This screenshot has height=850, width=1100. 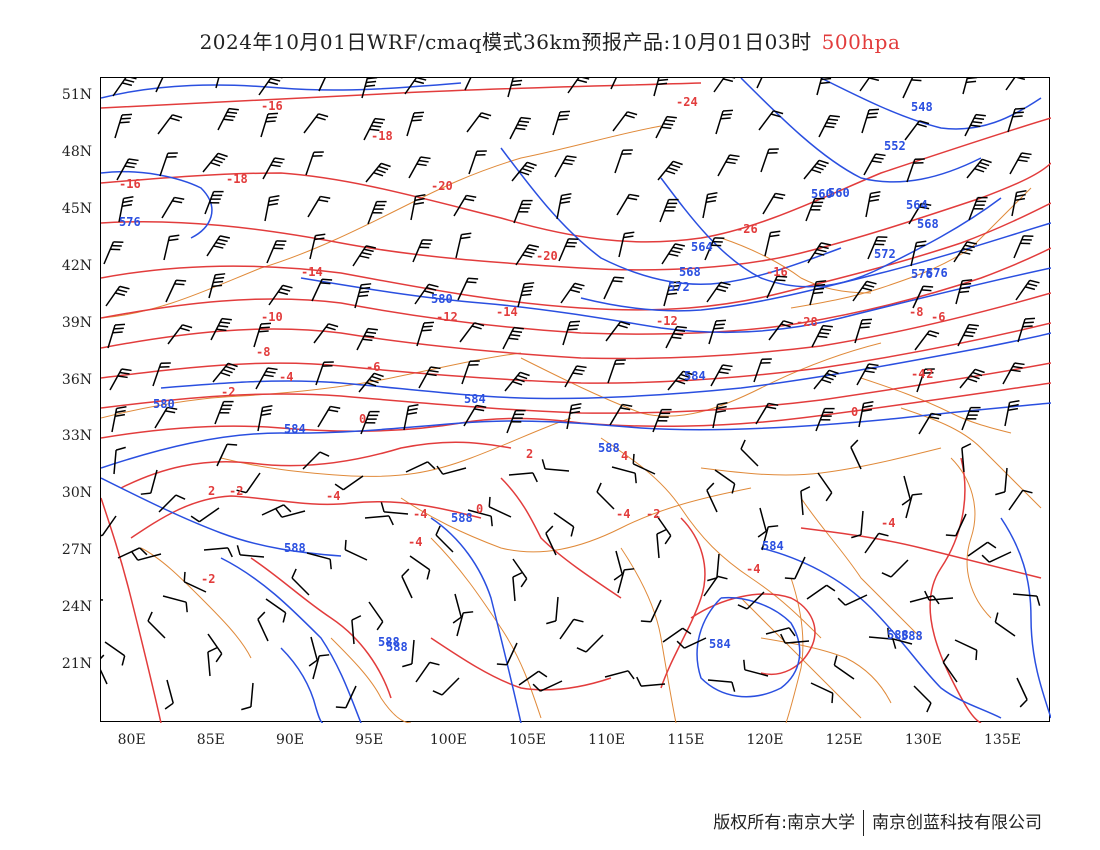 What do you see at coordinates (1002, 740) in the screenshot?
I see `lon-label: 135E` at bounding box center [1002, 740].